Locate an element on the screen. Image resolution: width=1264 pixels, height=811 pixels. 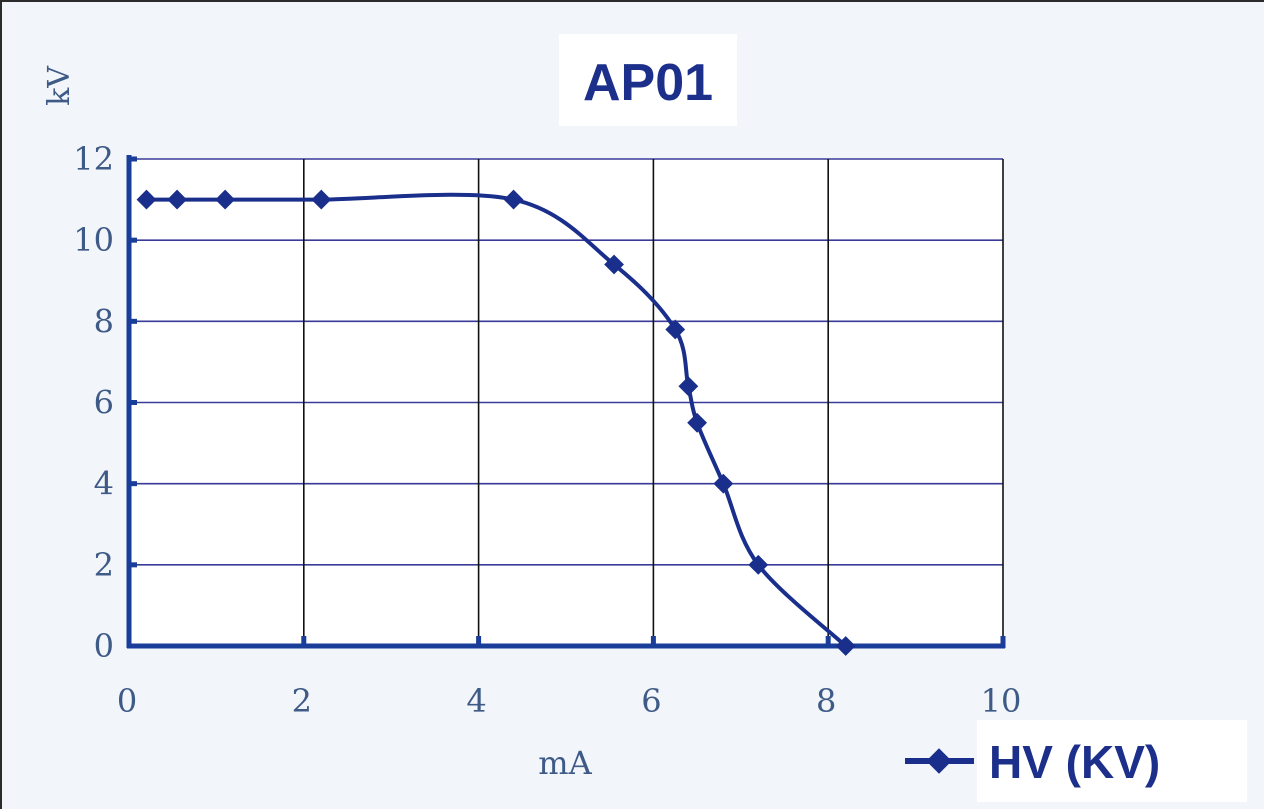
y-tick-label: 12 is located at coordinates (93, 159).